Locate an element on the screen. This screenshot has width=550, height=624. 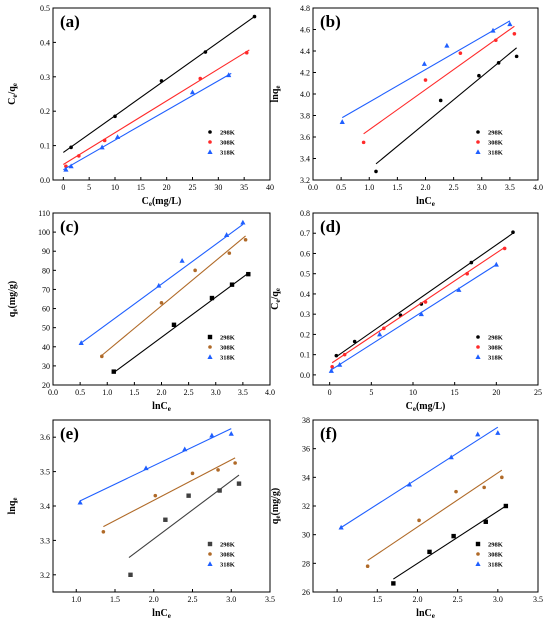
y-tick-label: 3.2 is located at coordinates (305, 180).